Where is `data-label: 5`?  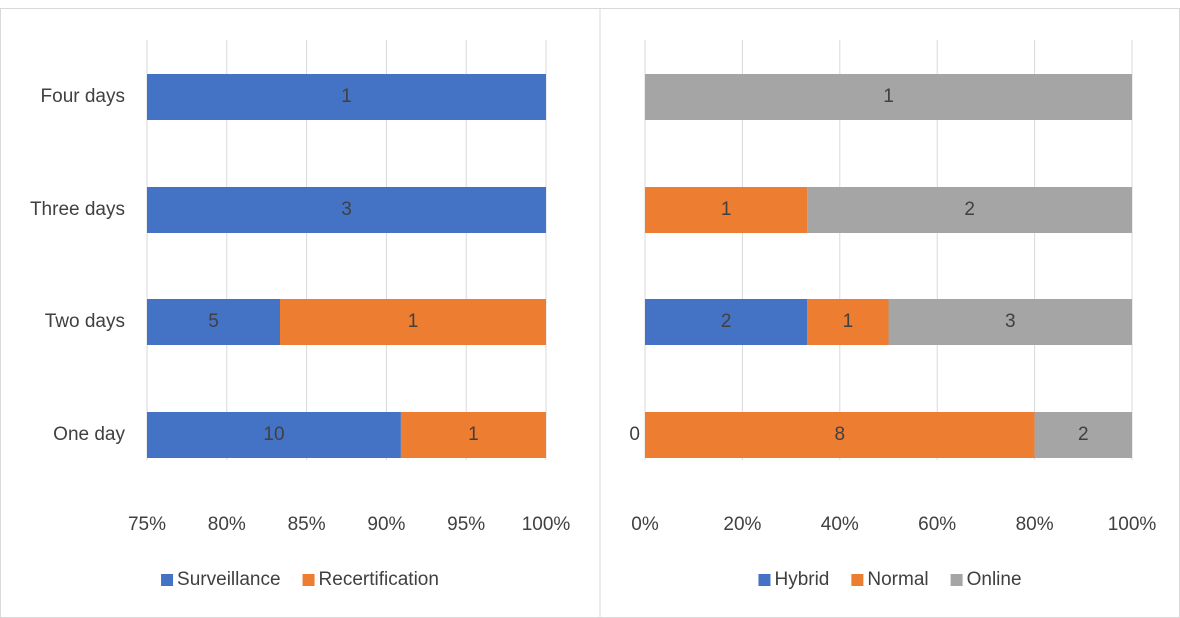
data-label: 5 is located at coordinates (213, 321).